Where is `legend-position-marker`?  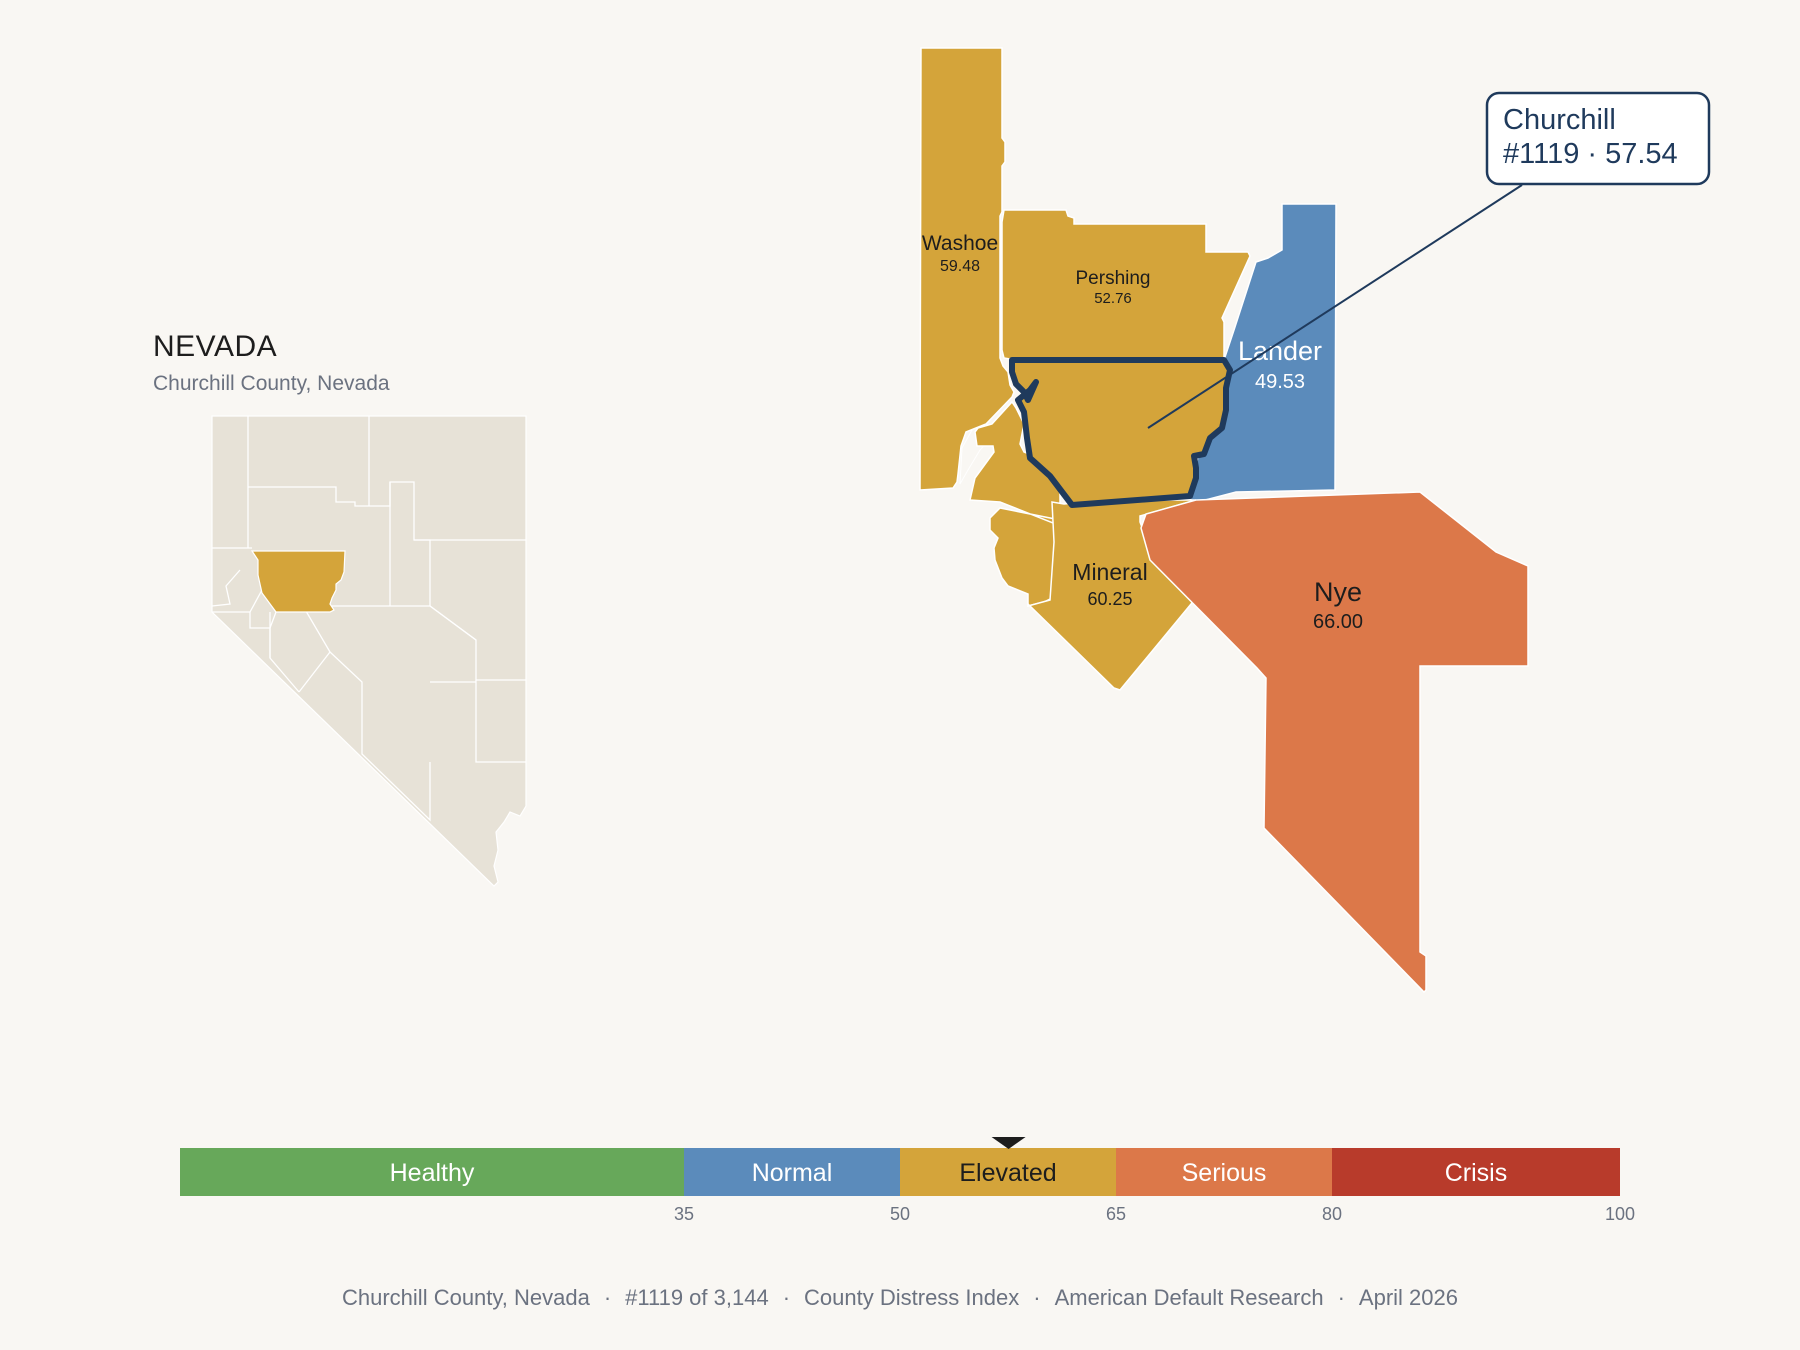
legend-position-marker is located at coordinates (1008, 1143).